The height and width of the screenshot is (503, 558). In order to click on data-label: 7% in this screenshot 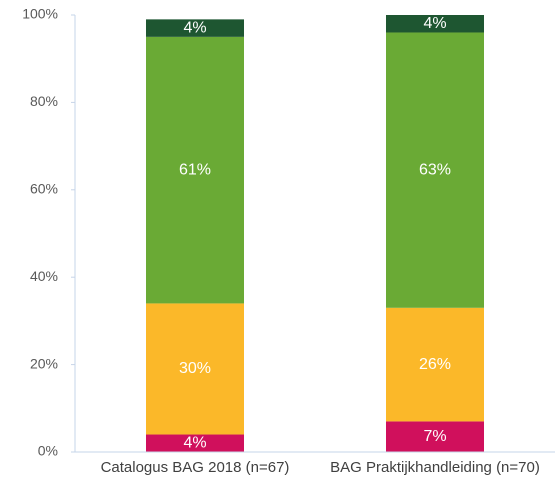, I will do `click(434, 436)`.